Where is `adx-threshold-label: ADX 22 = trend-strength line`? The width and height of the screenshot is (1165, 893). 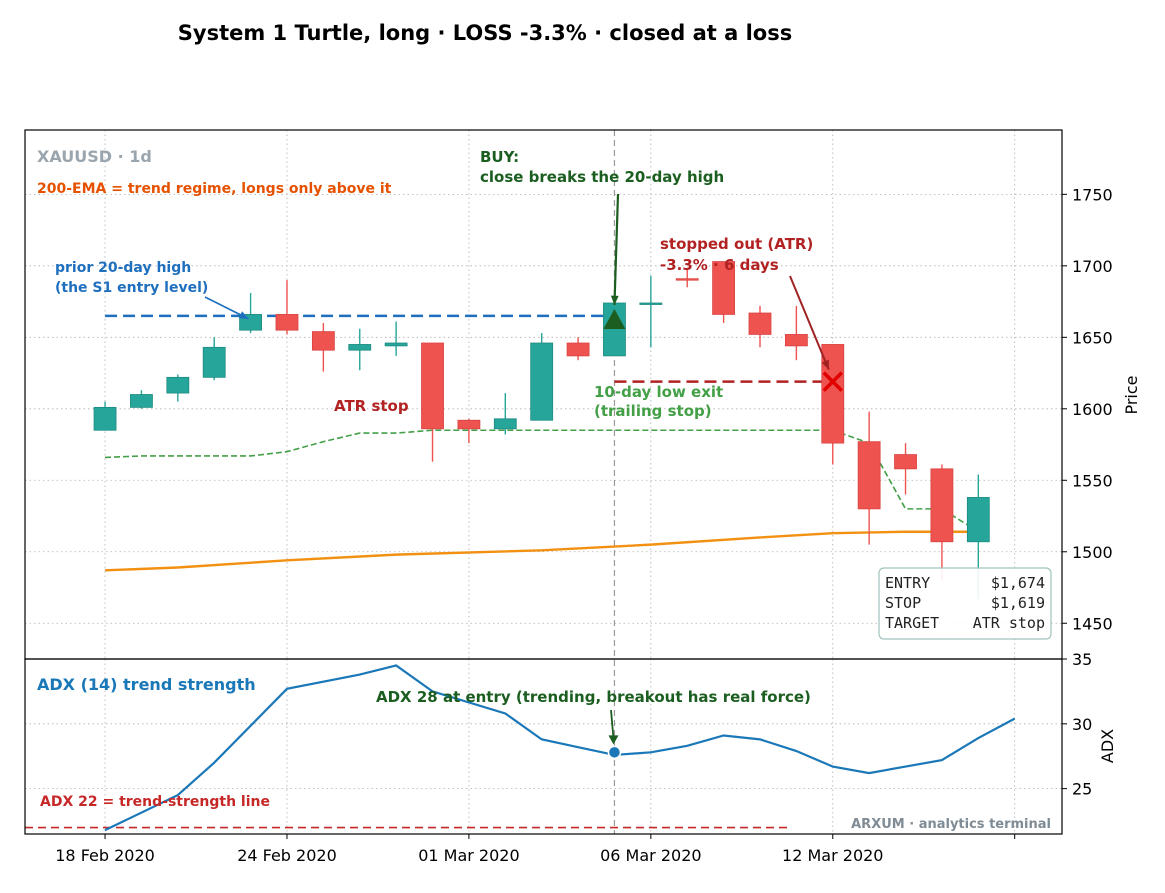 adx-threshold-label: ADX 22 = trend-strength line is located at coordinates (155, 802).